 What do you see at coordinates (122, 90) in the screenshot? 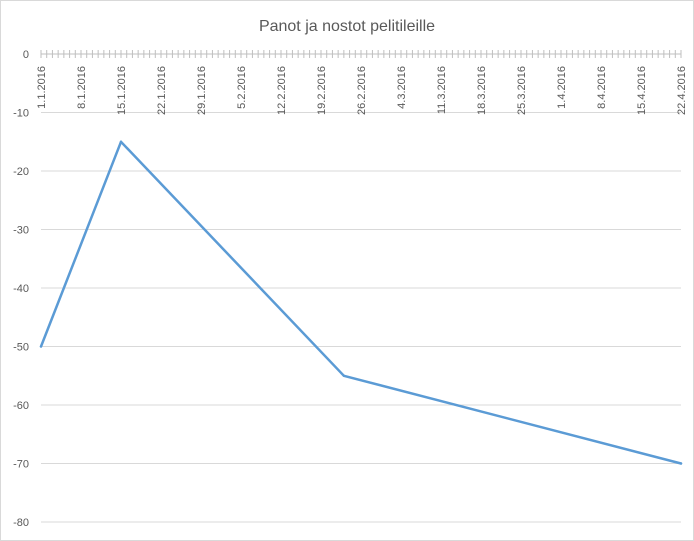
I see `x-tick-label: 15.1.2016` at bounding box center [122, 90].